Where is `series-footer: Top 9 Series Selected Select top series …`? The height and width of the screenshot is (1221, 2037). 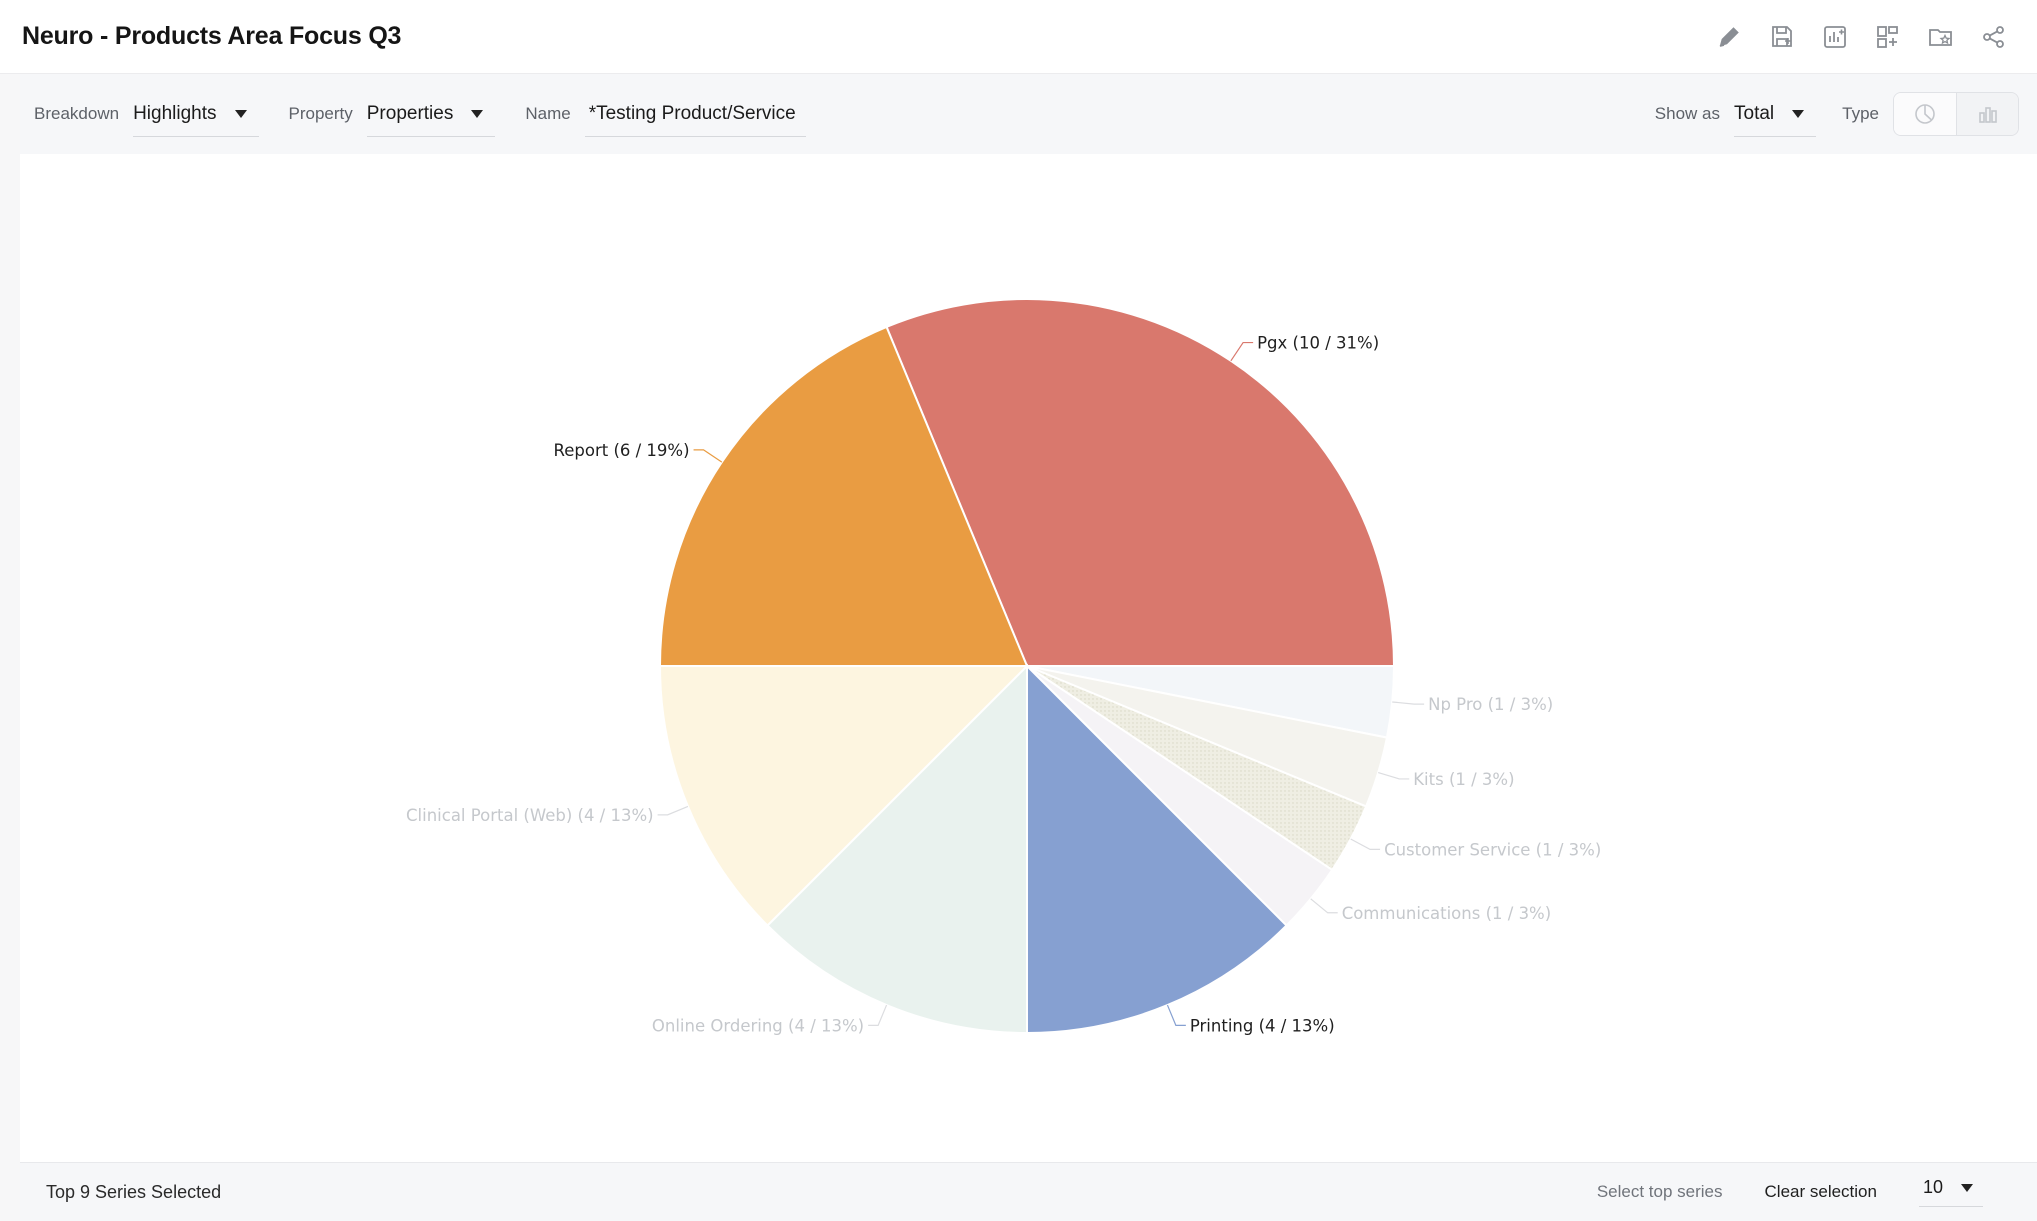
series-footer: Top 9 Series Selected Select top series … is located at coordinates (1028, 1191).